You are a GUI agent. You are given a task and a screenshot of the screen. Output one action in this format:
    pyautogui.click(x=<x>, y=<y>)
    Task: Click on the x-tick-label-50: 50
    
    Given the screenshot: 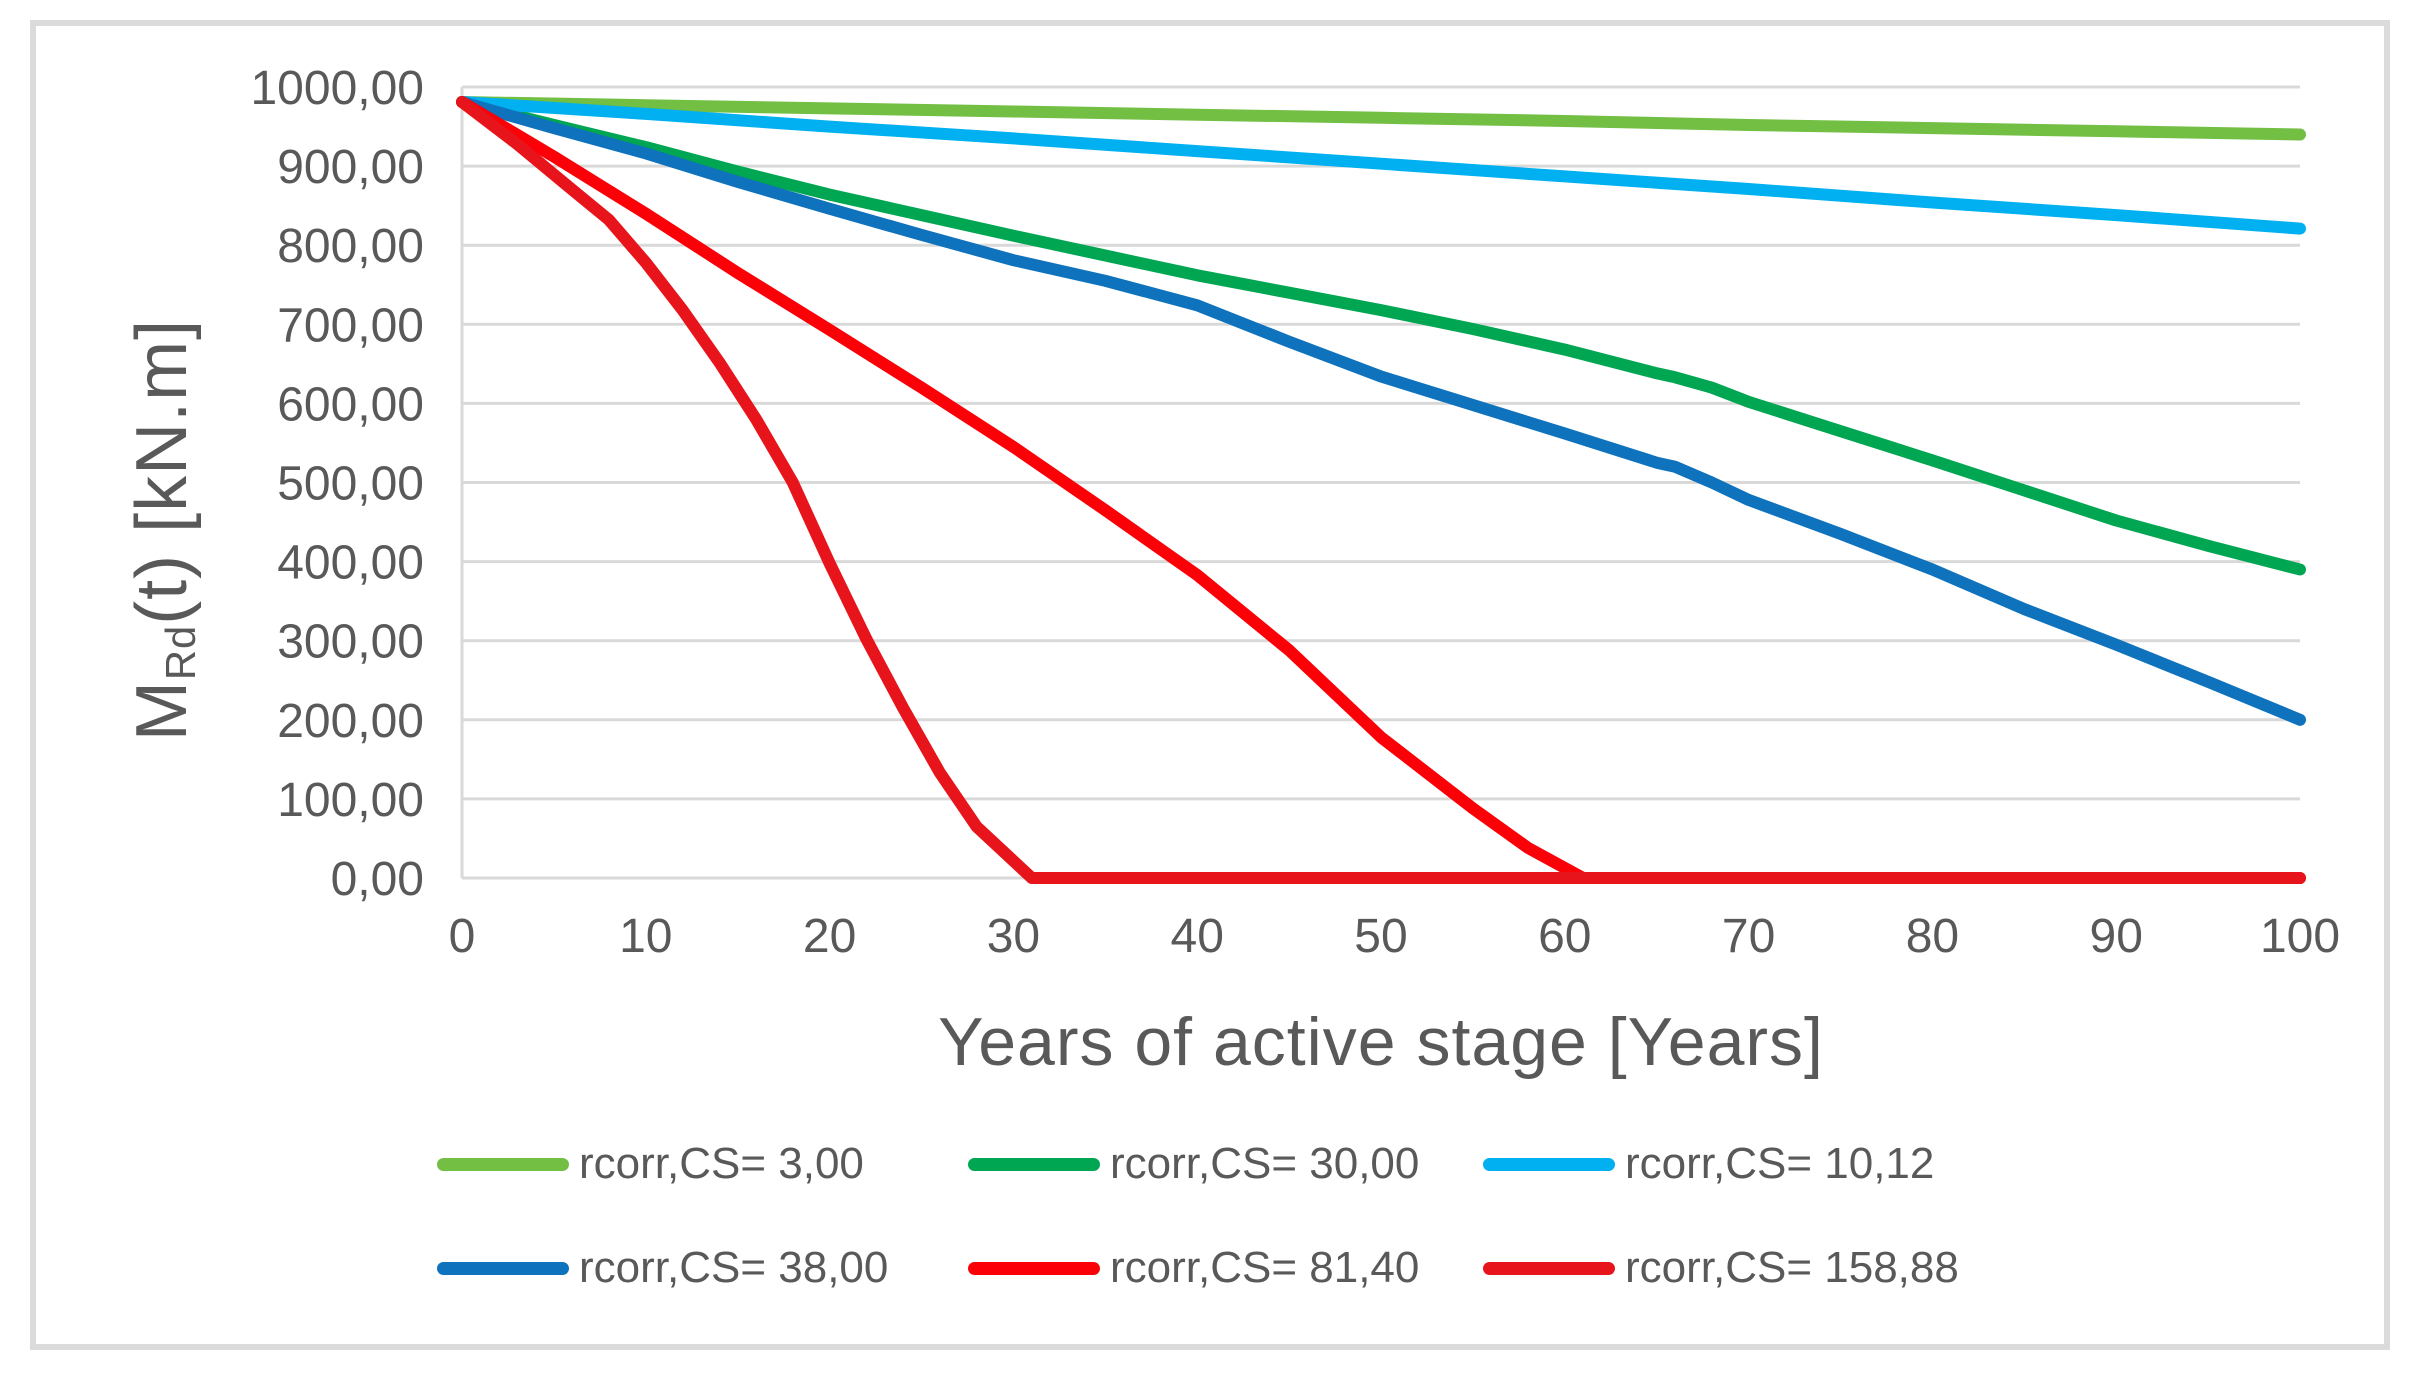 What is the action you would take?
    pyautogui.click(x=1380, y=936)
    